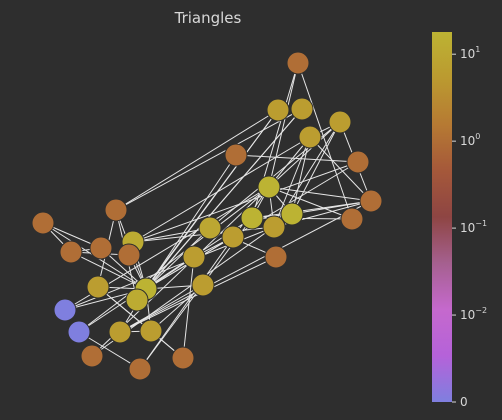 The width and height of the screenshot is (502, 420). I want to click on colorbar-tick-label: 10⁰, so click(470, 140).